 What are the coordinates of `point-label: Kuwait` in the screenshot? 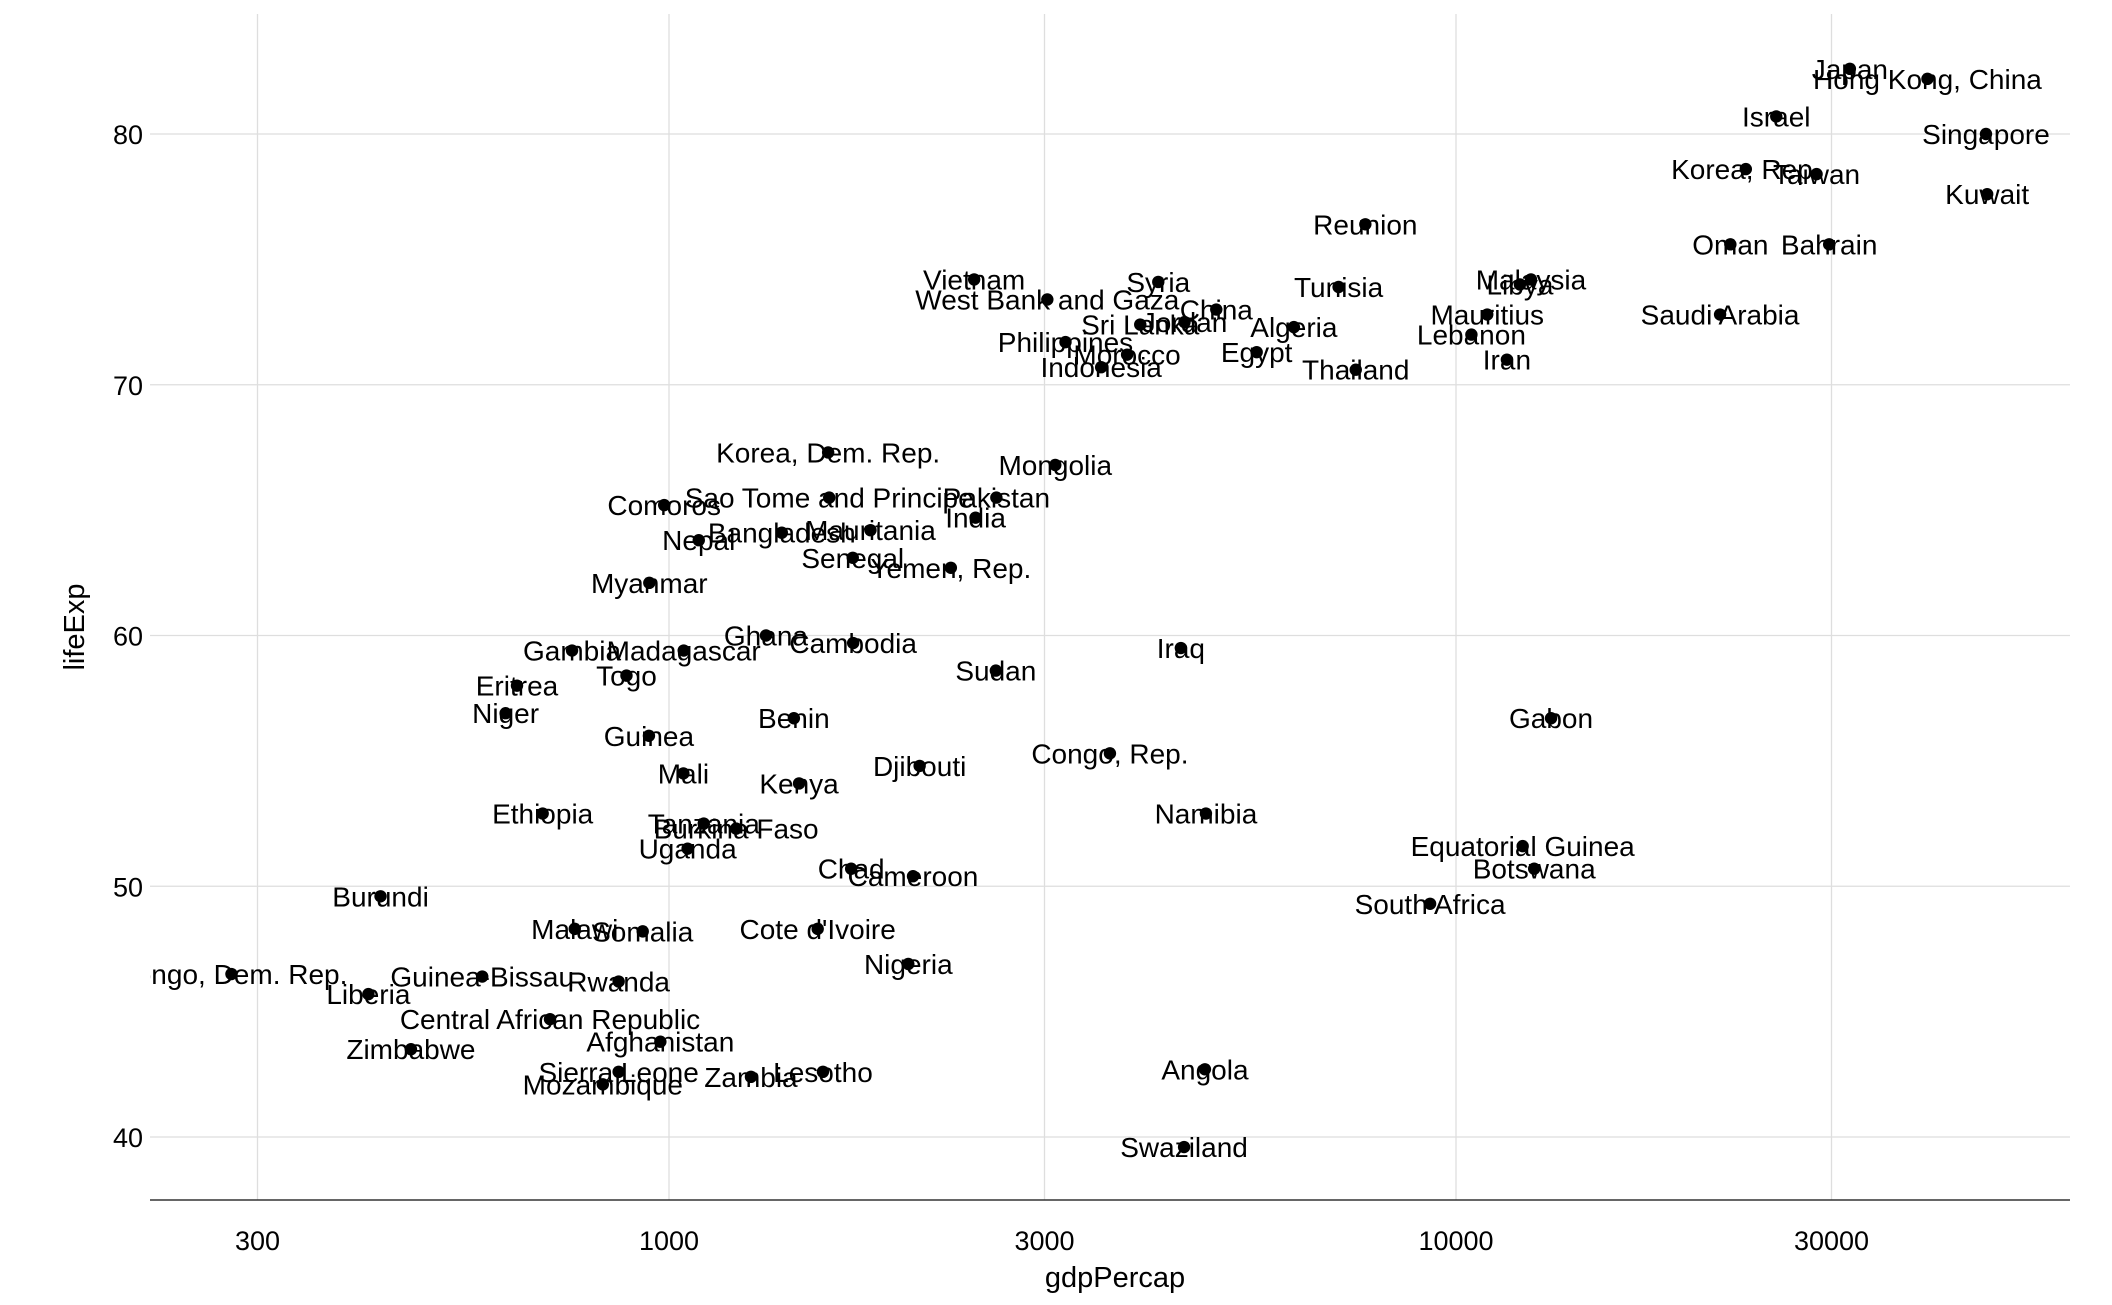 It's located at (1987, 194).